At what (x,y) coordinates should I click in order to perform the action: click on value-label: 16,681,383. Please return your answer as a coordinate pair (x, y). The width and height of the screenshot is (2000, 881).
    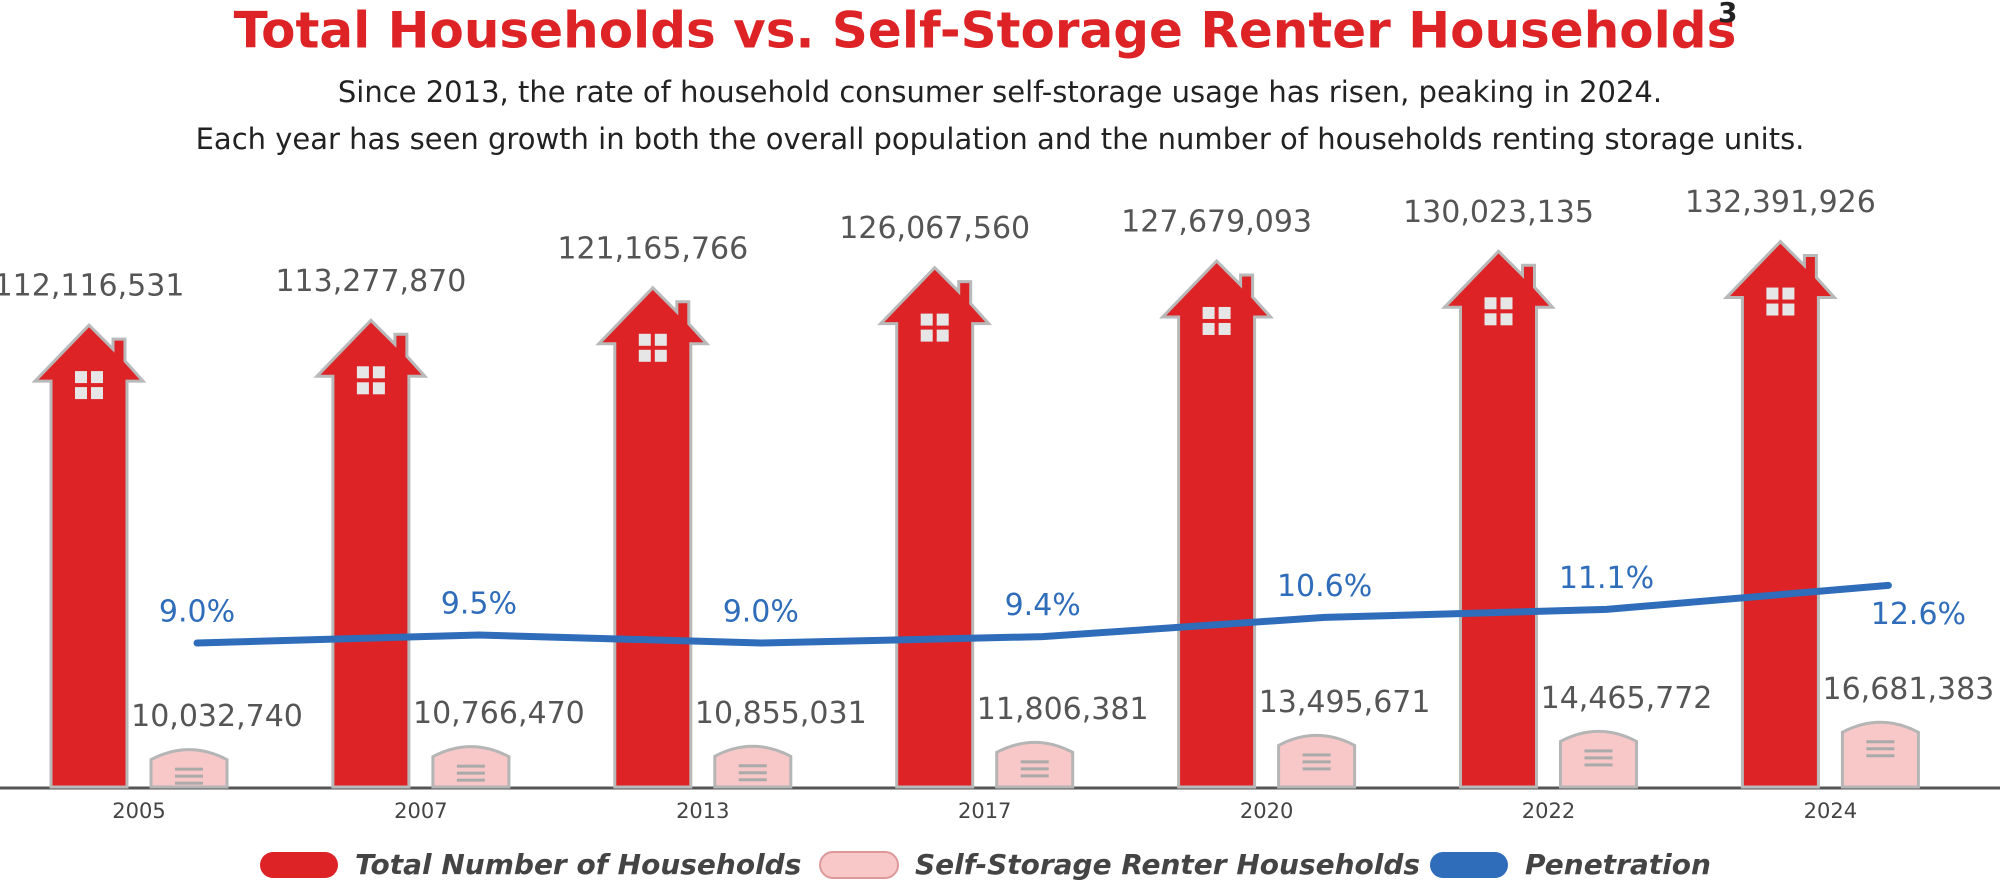
    Looking at the image, I should click on (1909, 689).